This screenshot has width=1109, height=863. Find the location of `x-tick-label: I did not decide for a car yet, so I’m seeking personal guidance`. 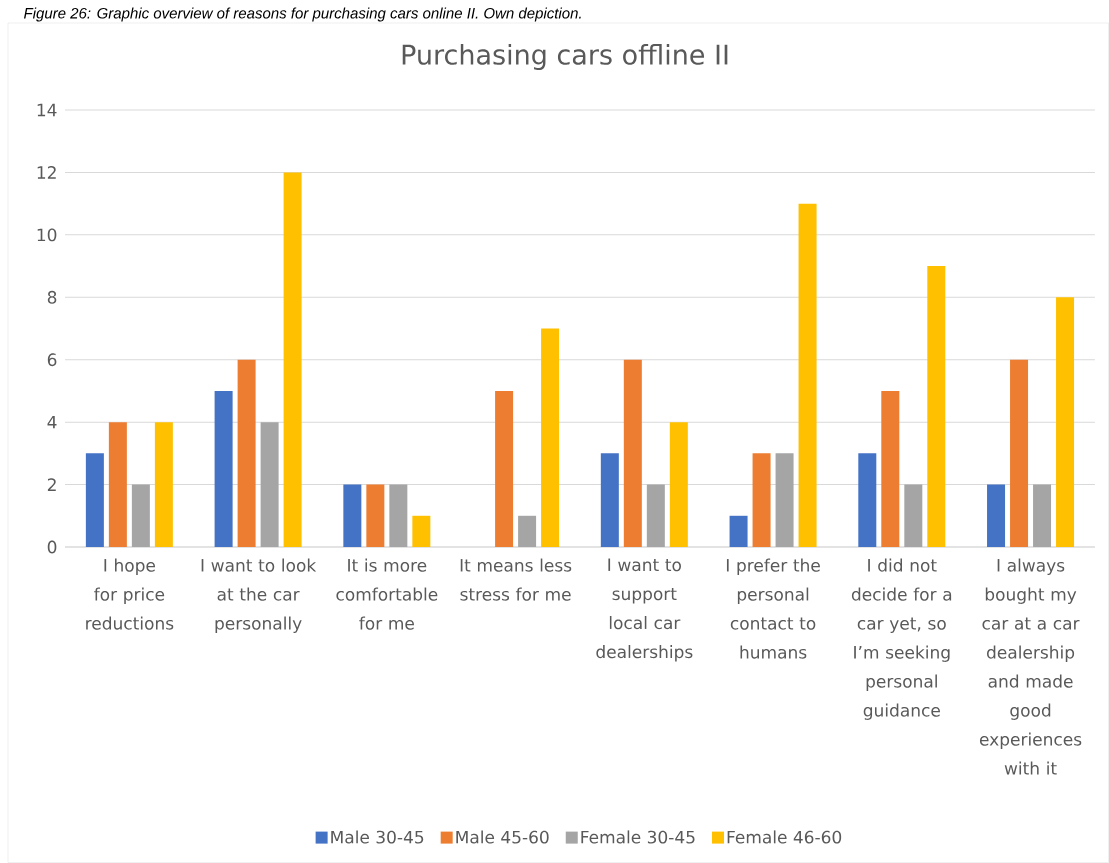

x-tick-label: I did not decide for a car yet, so I’m seeking personal guidance is located at coordinates (901, 639).